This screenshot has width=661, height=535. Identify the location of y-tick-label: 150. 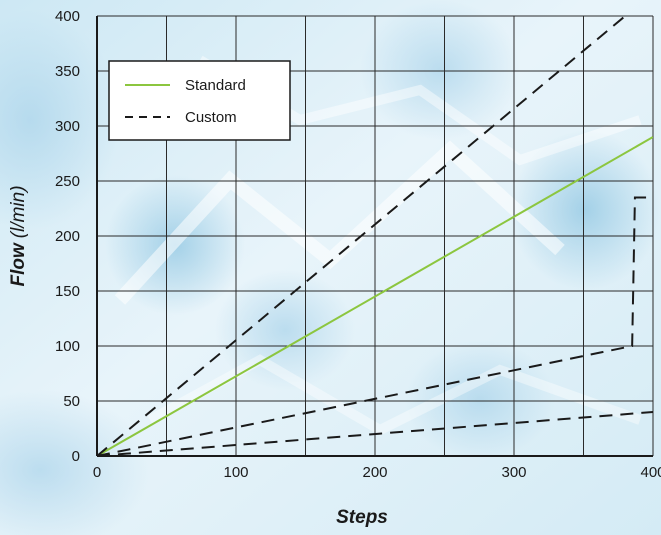
(67, 291).